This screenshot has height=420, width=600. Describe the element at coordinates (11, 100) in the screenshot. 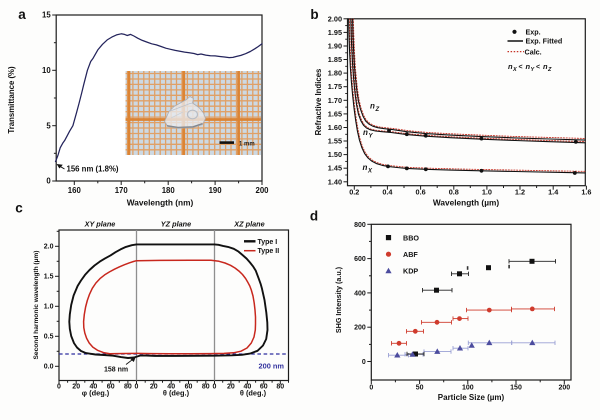

I see `svg-text: Transmittance (%)` at that location.